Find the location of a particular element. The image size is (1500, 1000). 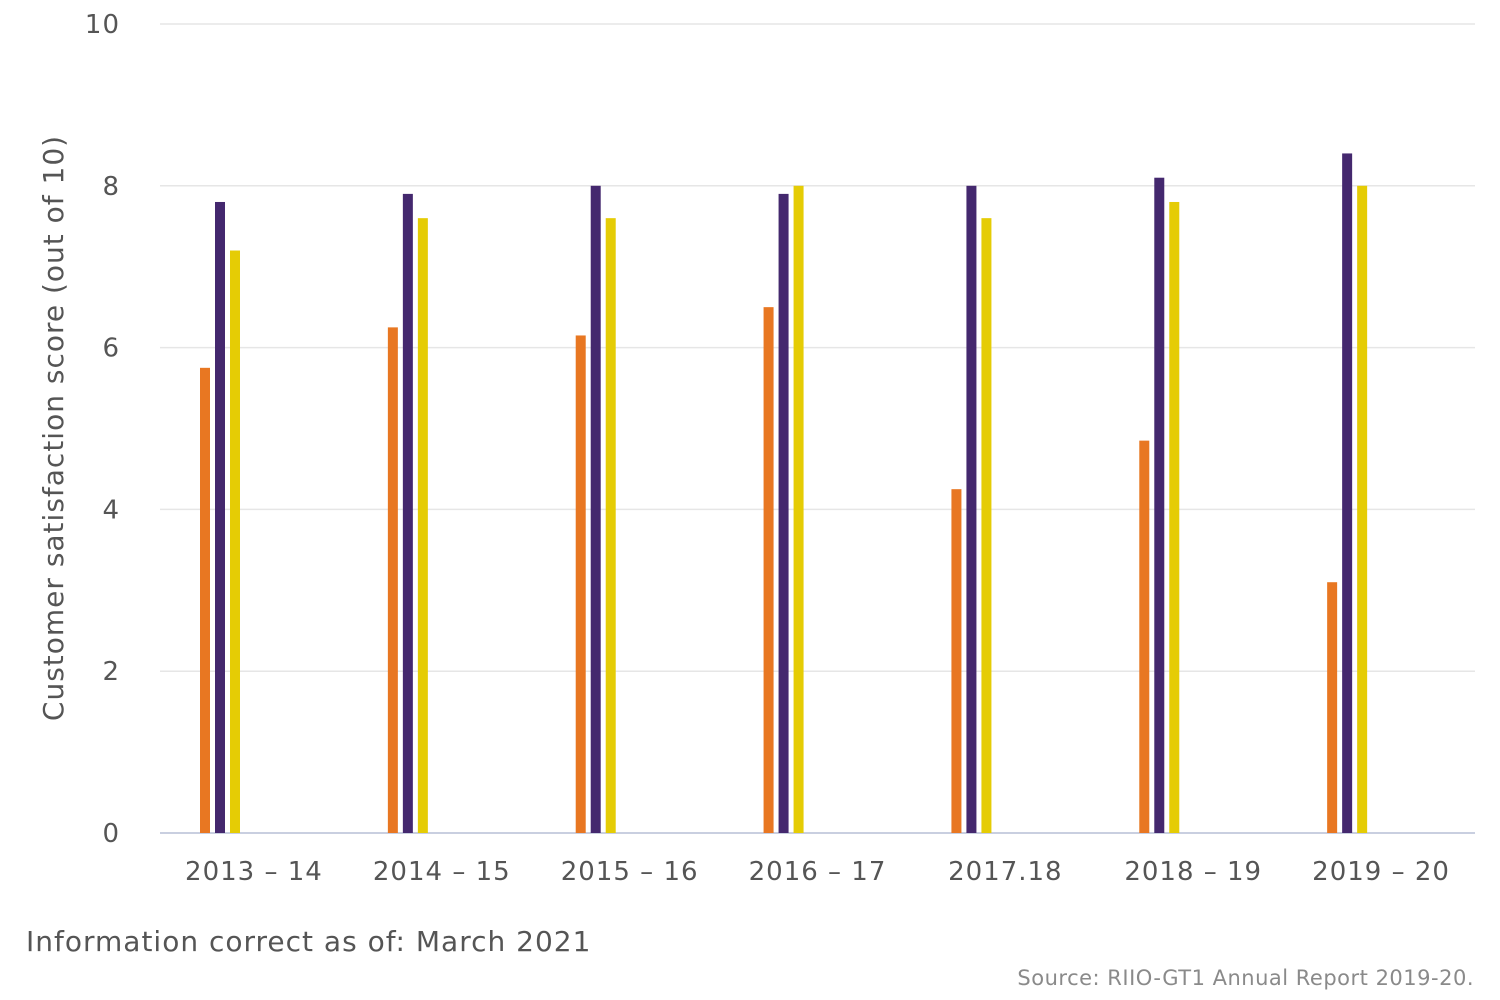

x-tick-label: 2013 – 14 is located at coordinates (254, 872).